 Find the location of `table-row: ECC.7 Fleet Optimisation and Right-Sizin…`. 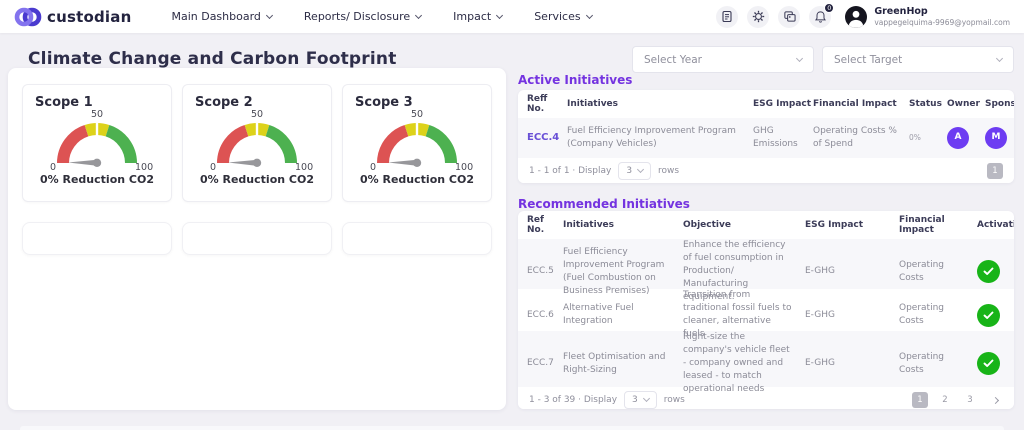

table-row: ECC.7 Fleet Optimisation and Right-Sizin… is located at coordinates (766, 362).